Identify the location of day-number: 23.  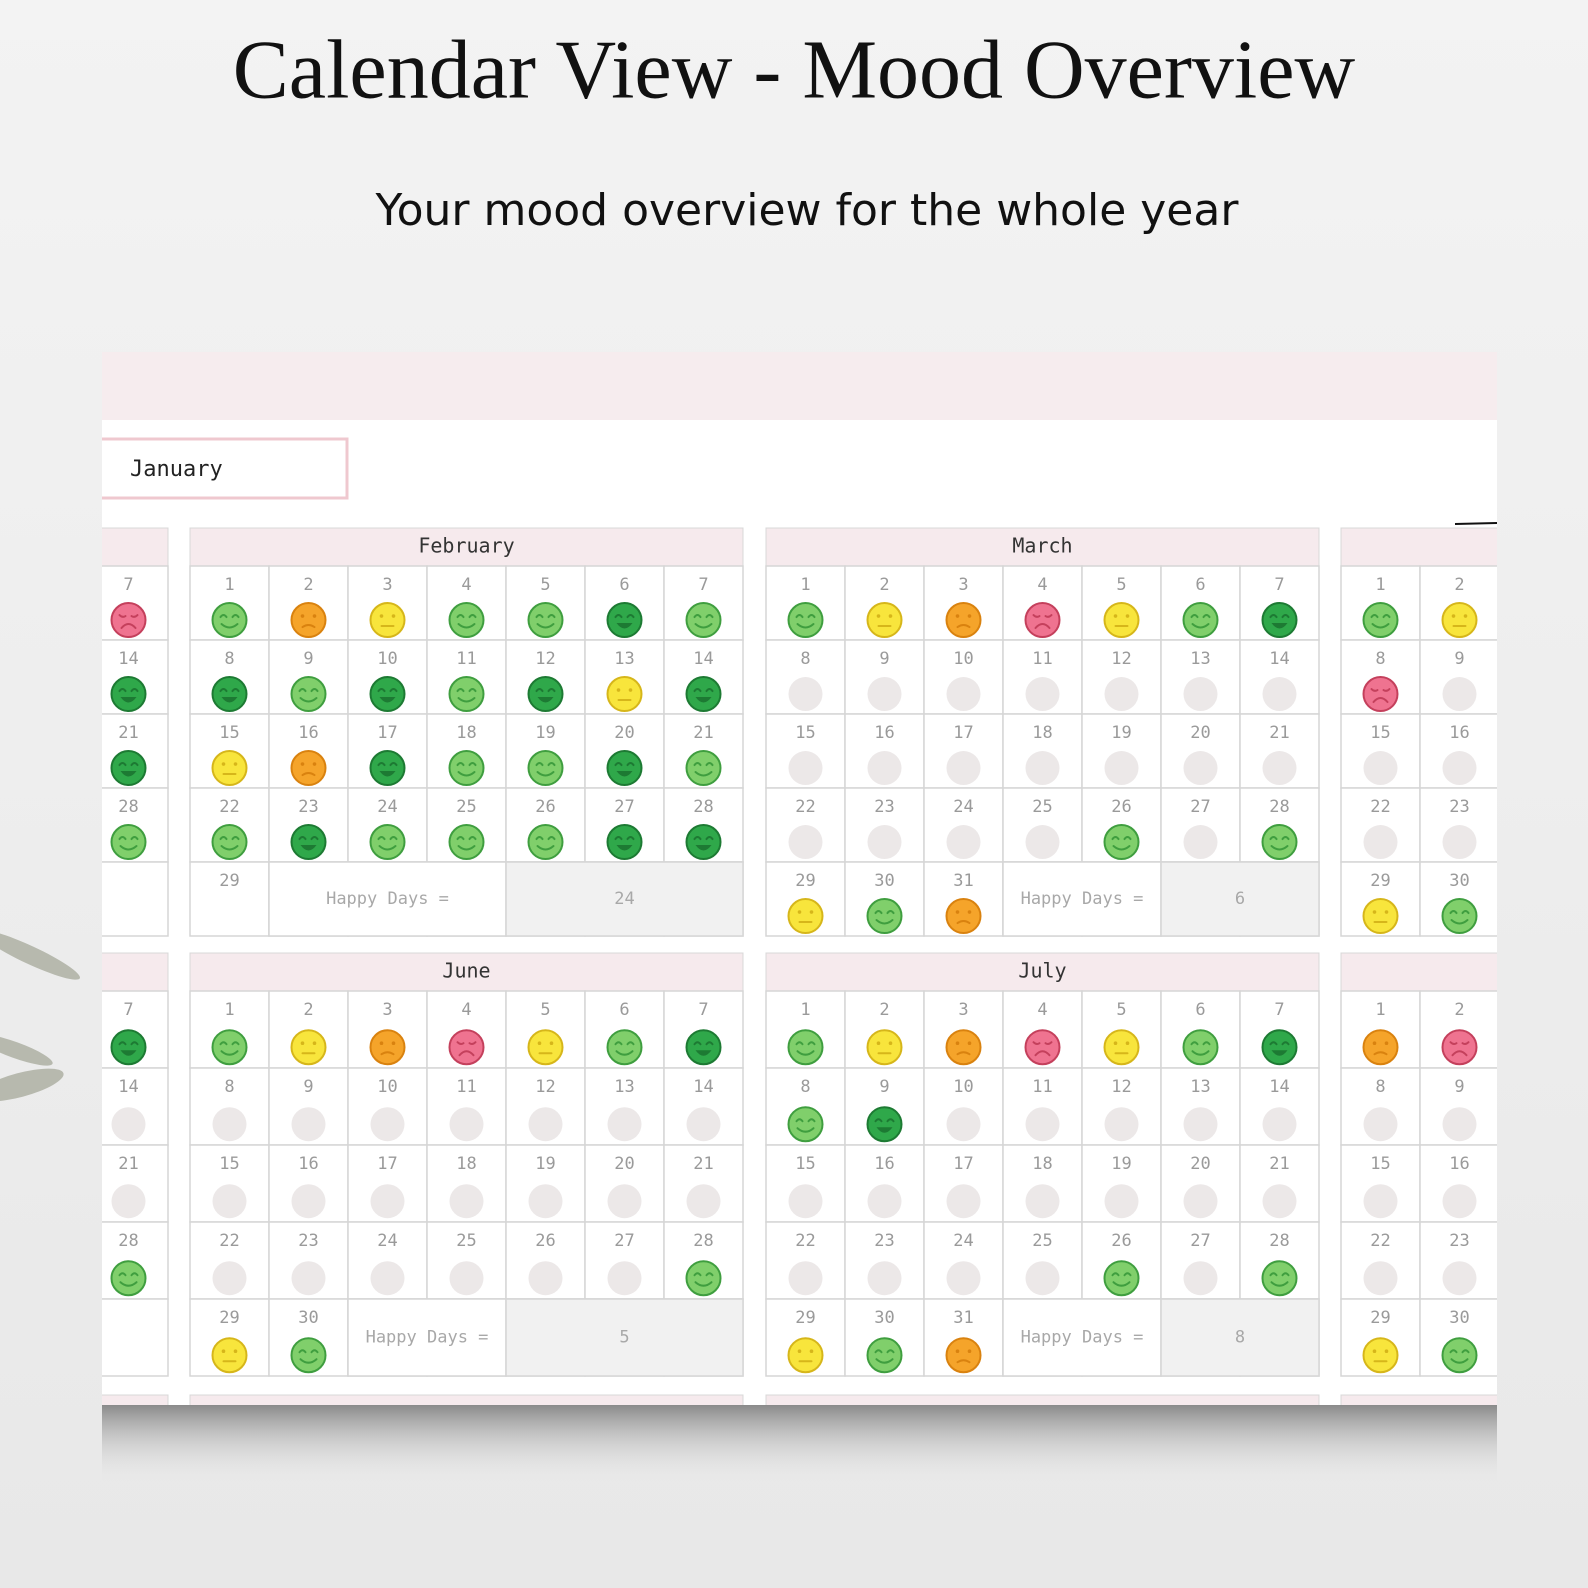
(308, 1241).